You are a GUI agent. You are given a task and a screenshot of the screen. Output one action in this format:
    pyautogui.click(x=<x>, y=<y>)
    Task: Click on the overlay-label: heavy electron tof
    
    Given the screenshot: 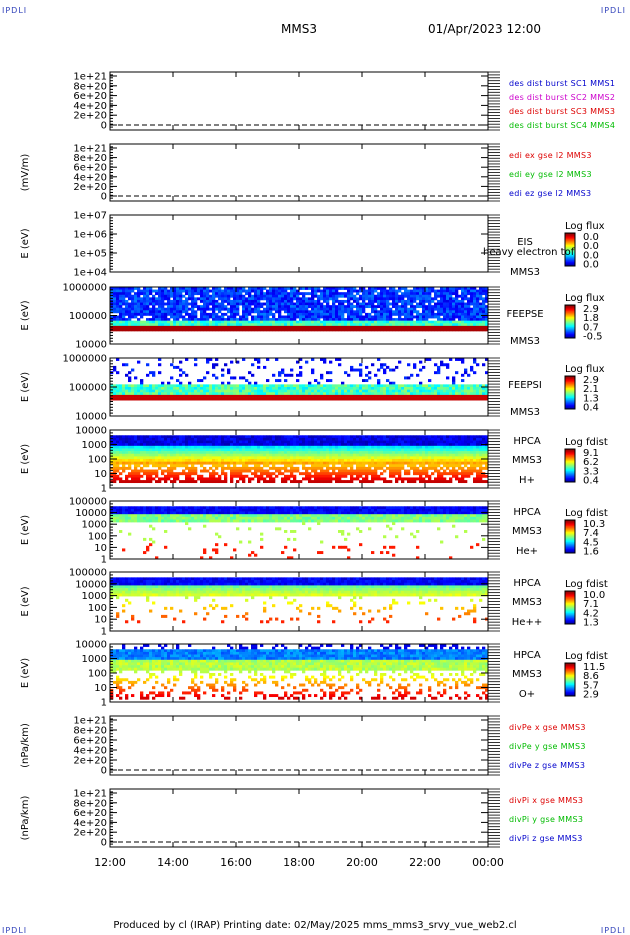 What is the action you would take?
    pyautogui.click(x=529, y=252)
    